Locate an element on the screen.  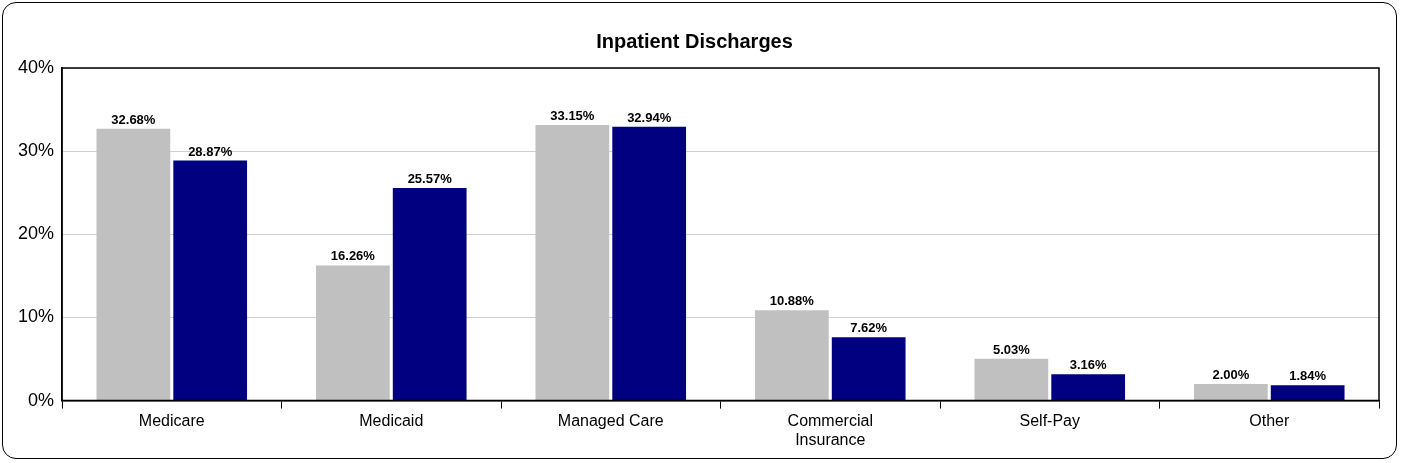
data-label: 10.88% is located at coordinates (792, 301).